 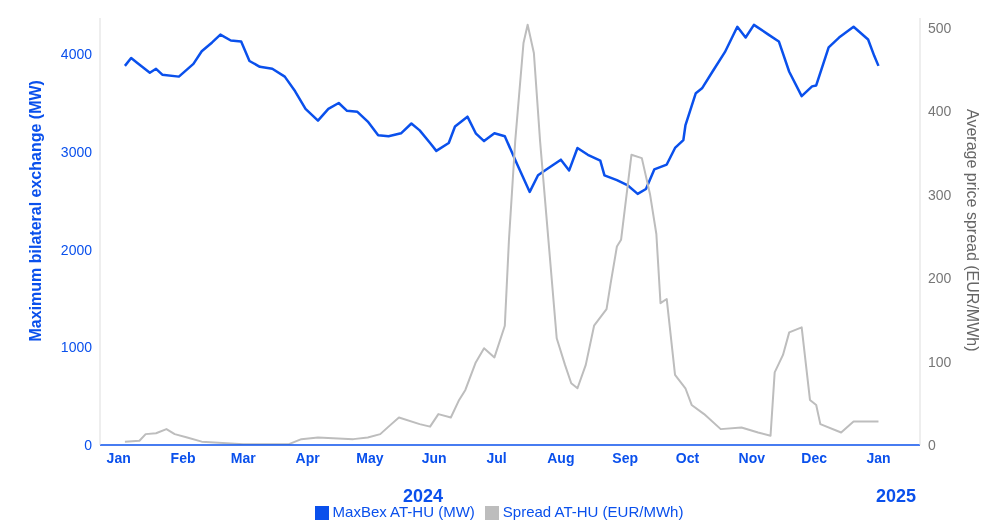 What do you see at coordinates (940, 111) in the screenshot?
I see `y2-tick-label: 400` at bounding box center [940, 111].